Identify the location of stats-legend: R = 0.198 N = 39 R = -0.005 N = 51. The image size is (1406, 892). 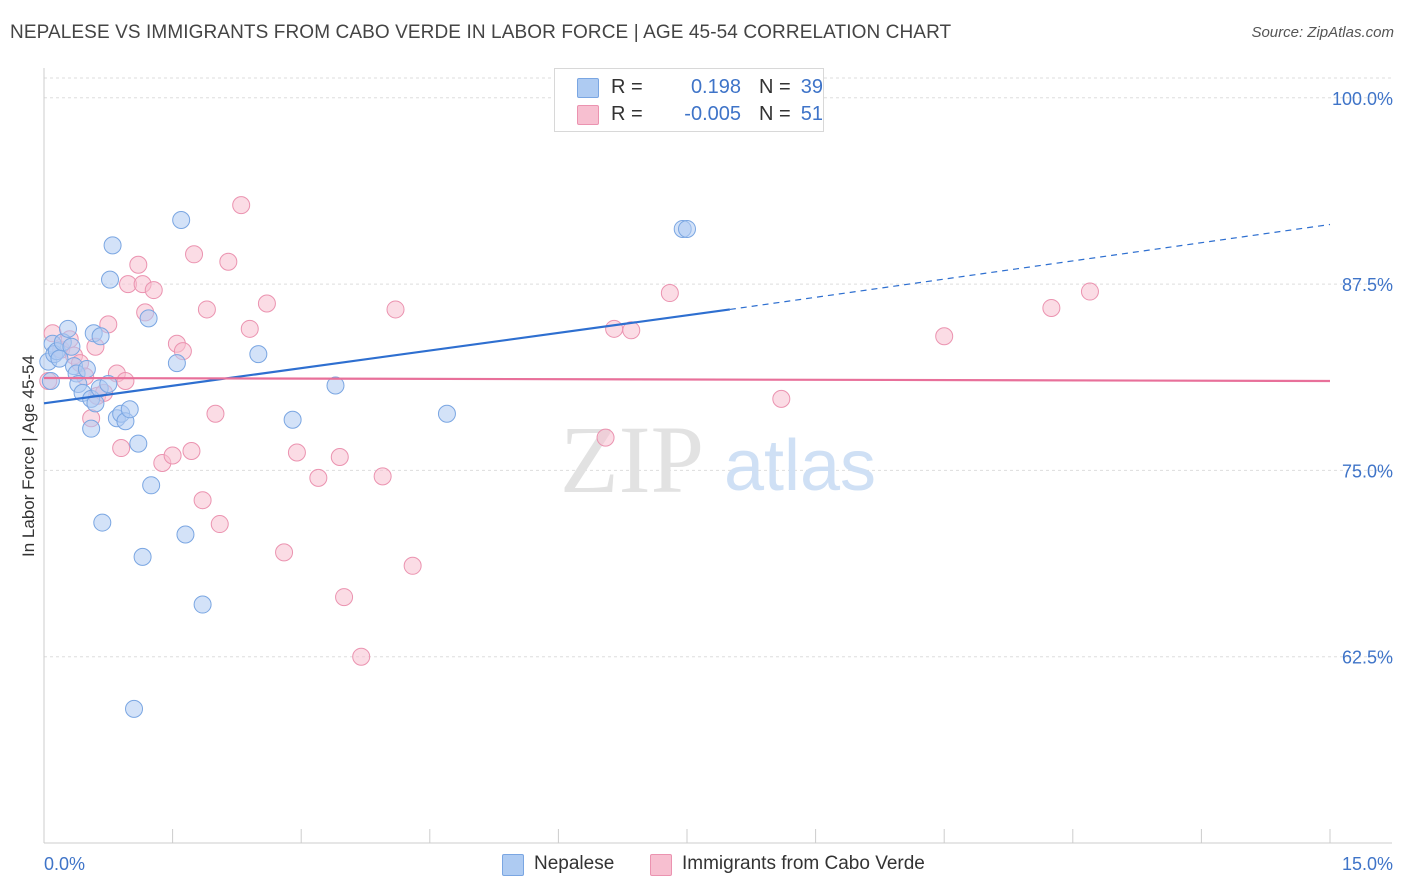
(689, 100).